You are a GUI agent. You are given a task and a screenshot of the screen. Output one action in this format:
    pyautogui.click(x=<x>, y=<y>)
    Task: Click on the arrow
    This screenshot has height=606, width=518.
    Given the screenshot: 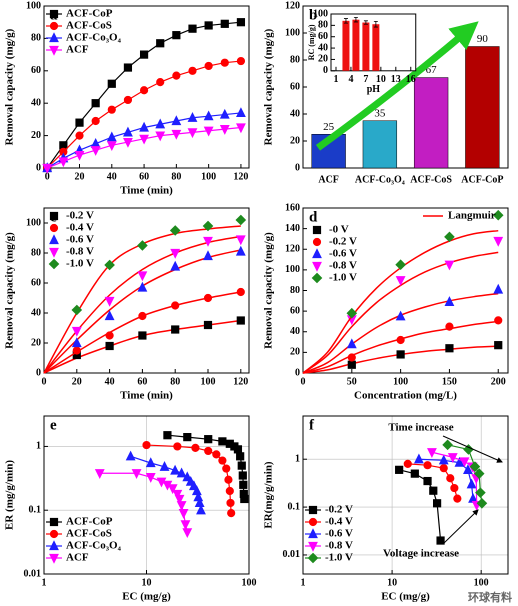 What is the action you would take?
    pyautogui.click(x=460, y=527)
    